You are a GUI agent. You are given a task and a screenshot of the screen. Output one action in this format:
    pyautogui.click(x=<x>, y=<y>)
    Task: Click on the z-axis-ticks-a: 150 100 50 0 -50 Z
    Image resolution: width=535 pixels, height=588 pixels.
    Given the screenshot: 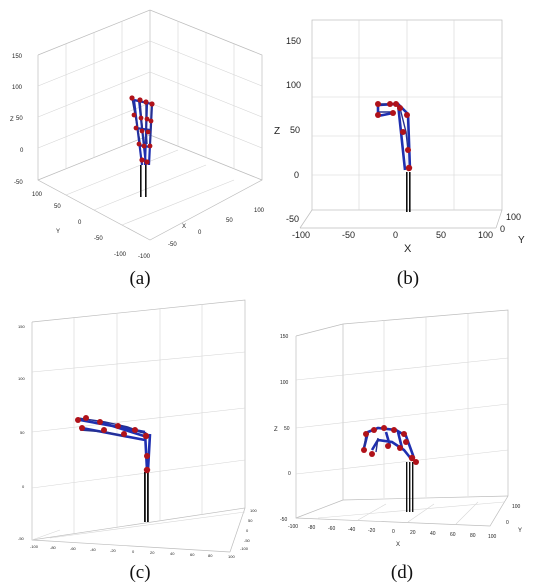 What is the action you would take?
    pyautogui.click(x=17, y=120)
    